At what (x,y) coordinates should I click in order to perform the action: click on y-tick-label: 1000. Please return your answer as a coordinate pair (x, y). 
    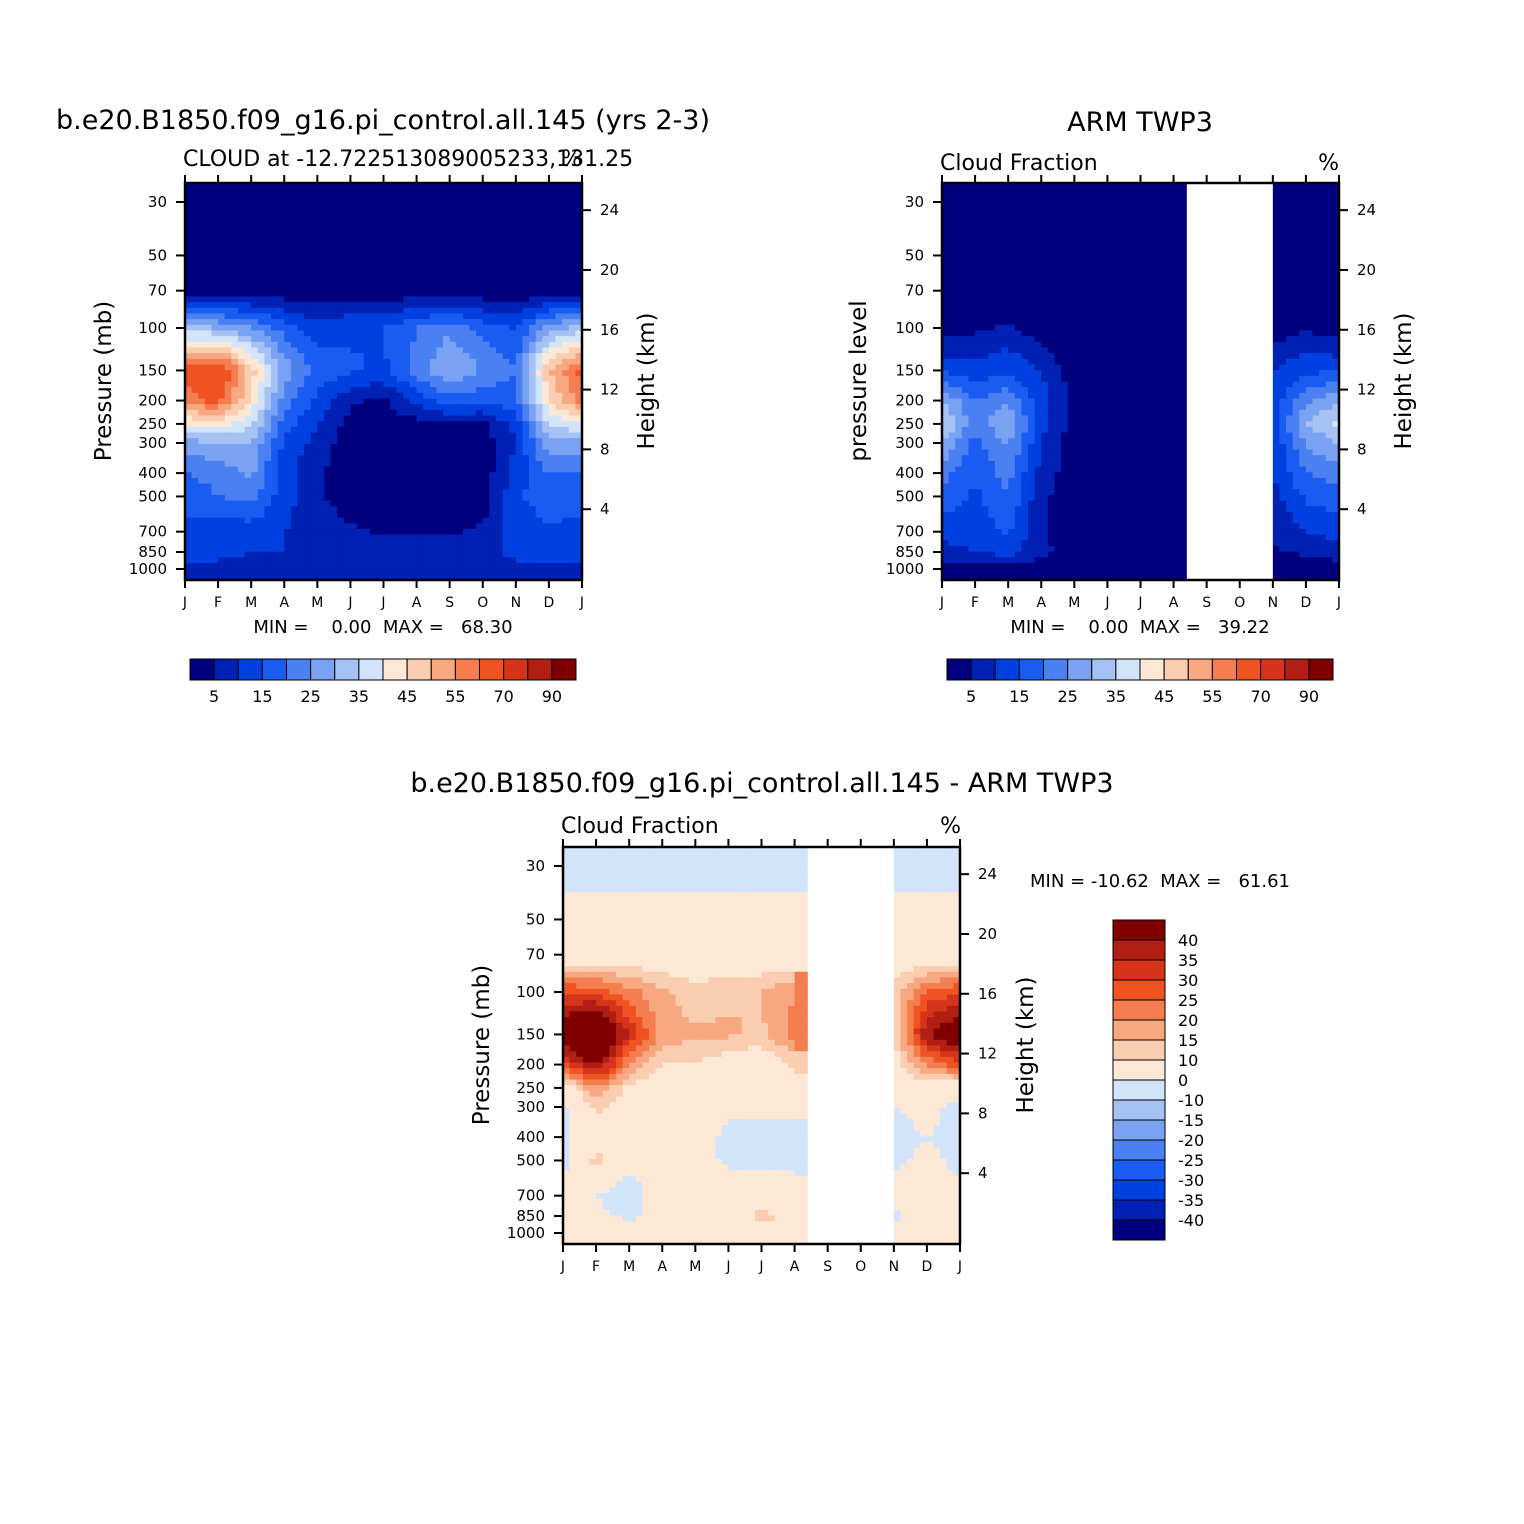
    Looking at the image, I should click on (148, 569).